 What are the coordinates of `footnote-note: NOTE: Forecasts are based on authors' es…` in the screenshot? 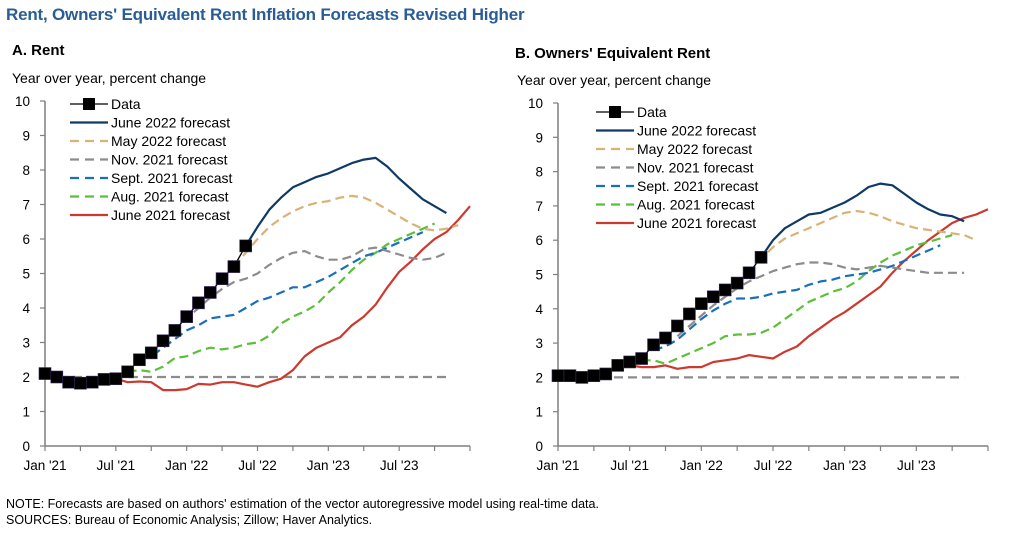 It's located at (302, 504).